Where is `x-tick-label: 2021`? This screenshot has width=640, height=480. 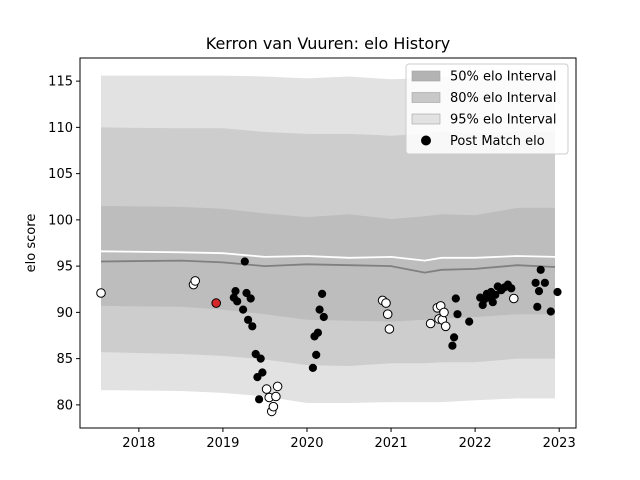
x-tick-label: 2021 is located at coordinates (391, 443).